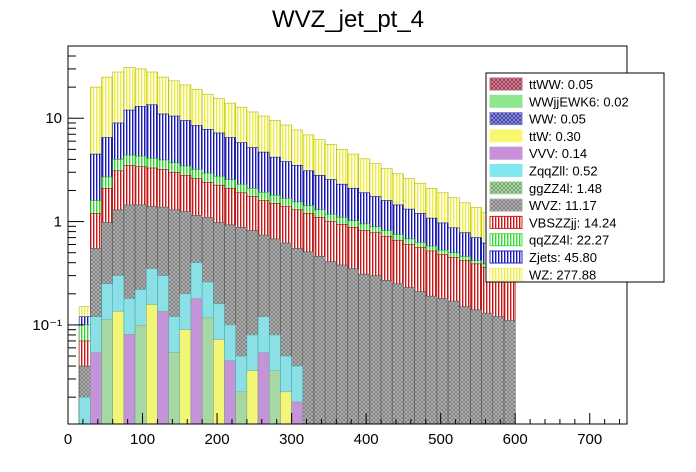 The height and width of the screenshot is (472, 696). I want to click on legend-swatch-qqZZ4l, so click(506, 240).